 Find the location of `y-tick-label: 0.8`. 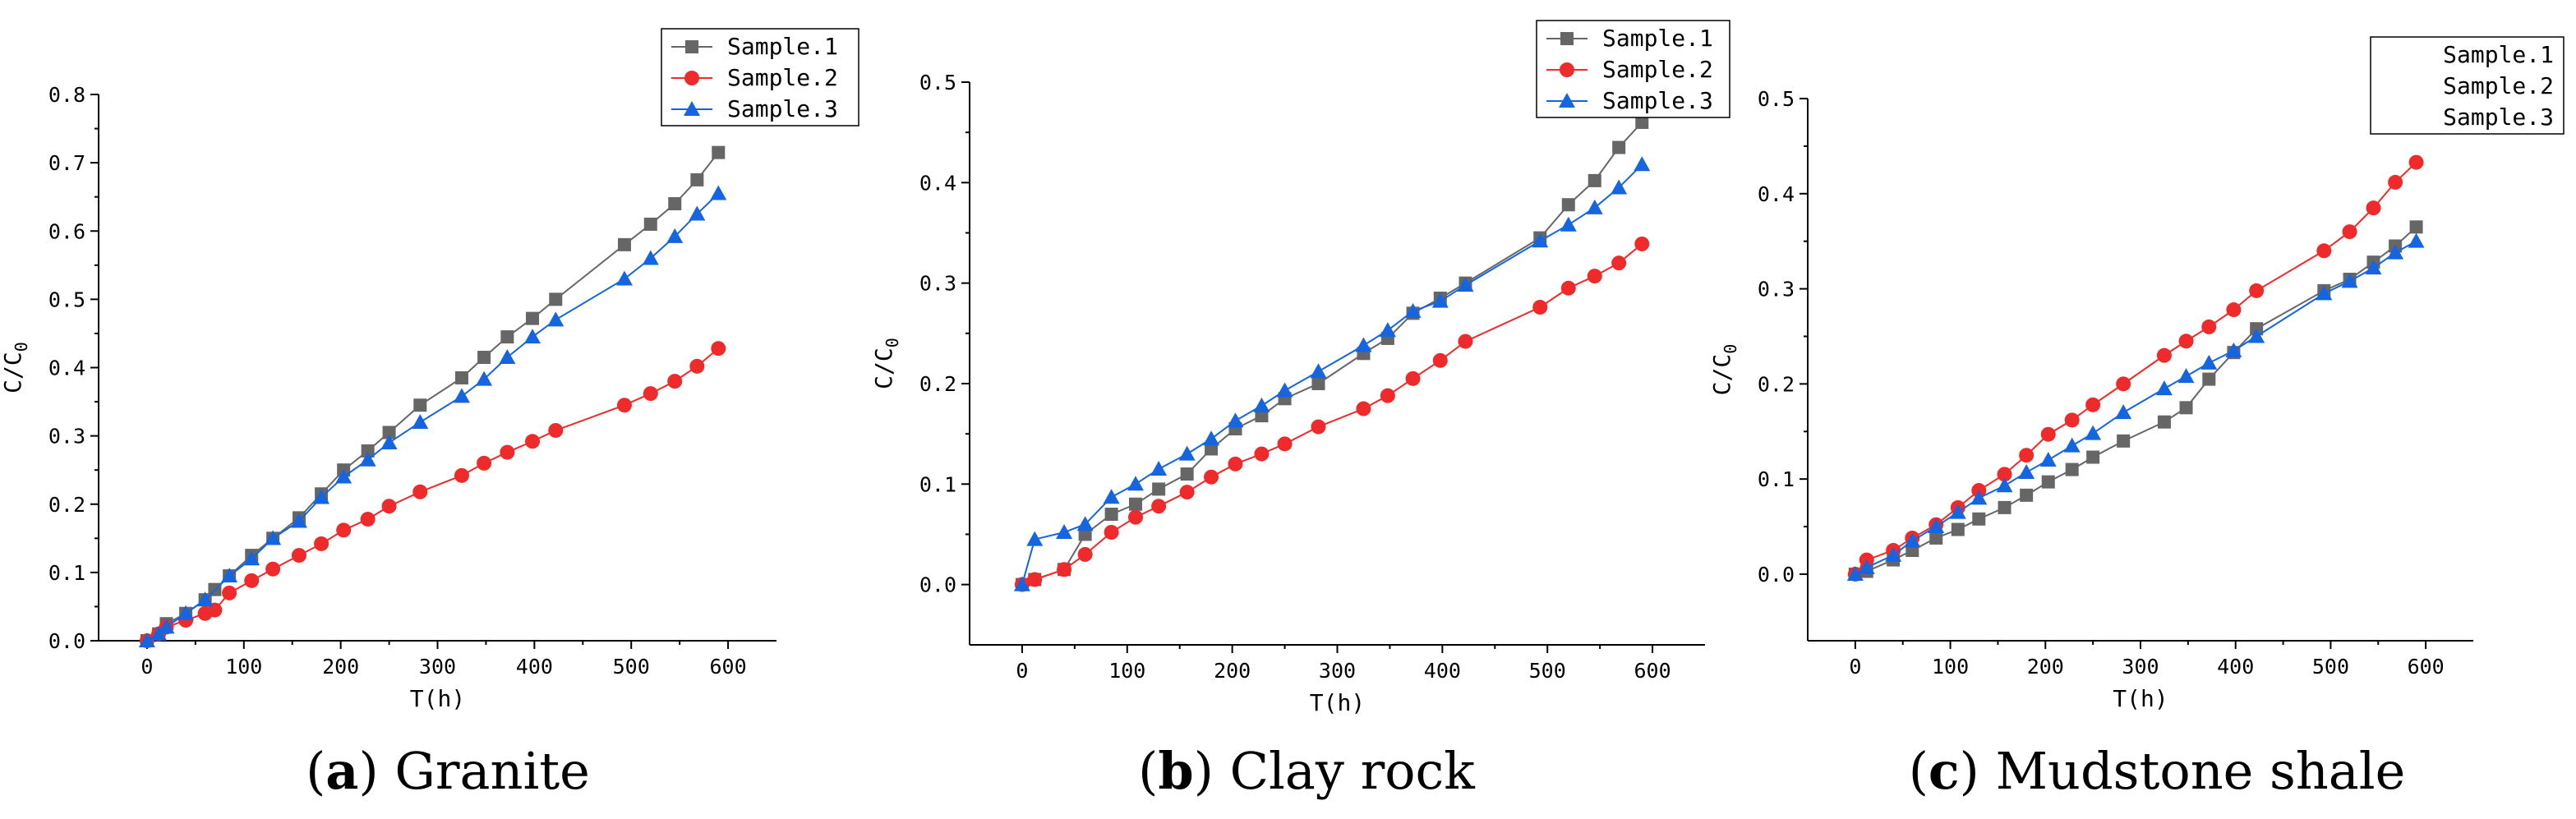

y-tick-label: 0.8 is located at coordinates (66, 95).